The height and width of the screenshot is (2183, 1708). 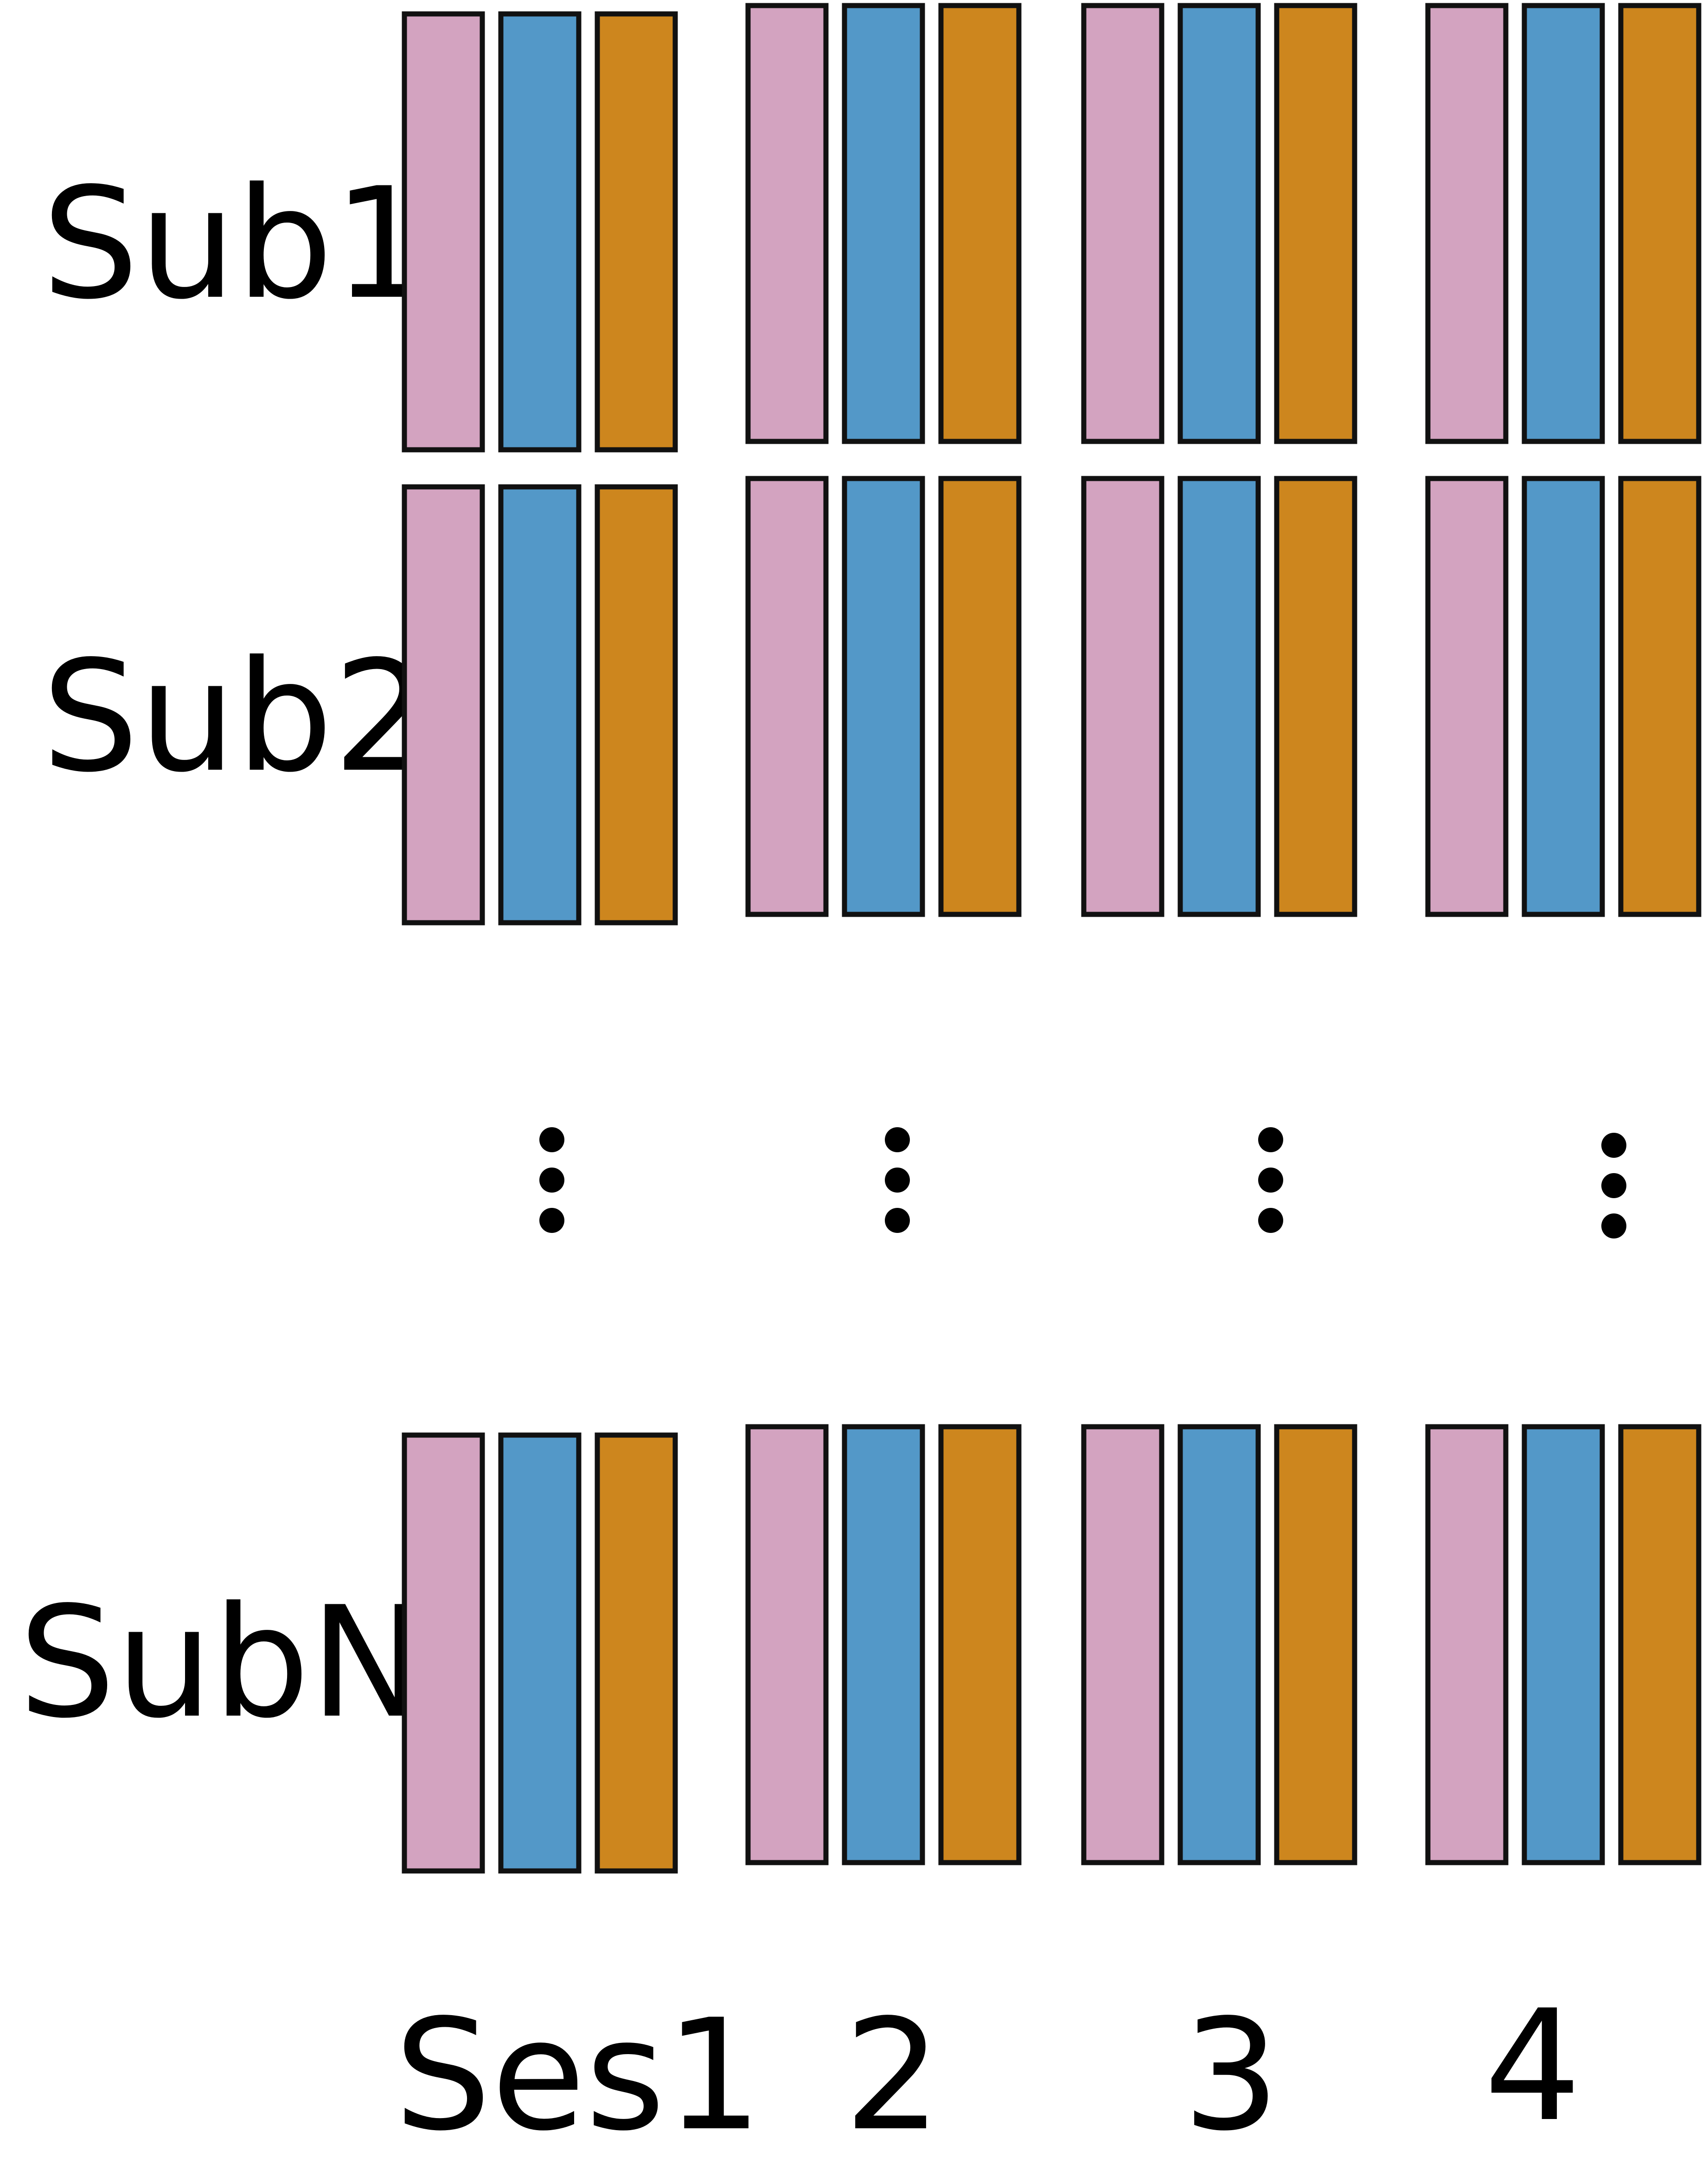 What do you see at coordinates (1532, 2066) in the screenshot?
I see `session-label-4: 4` at bounding box center [1532, 2066].